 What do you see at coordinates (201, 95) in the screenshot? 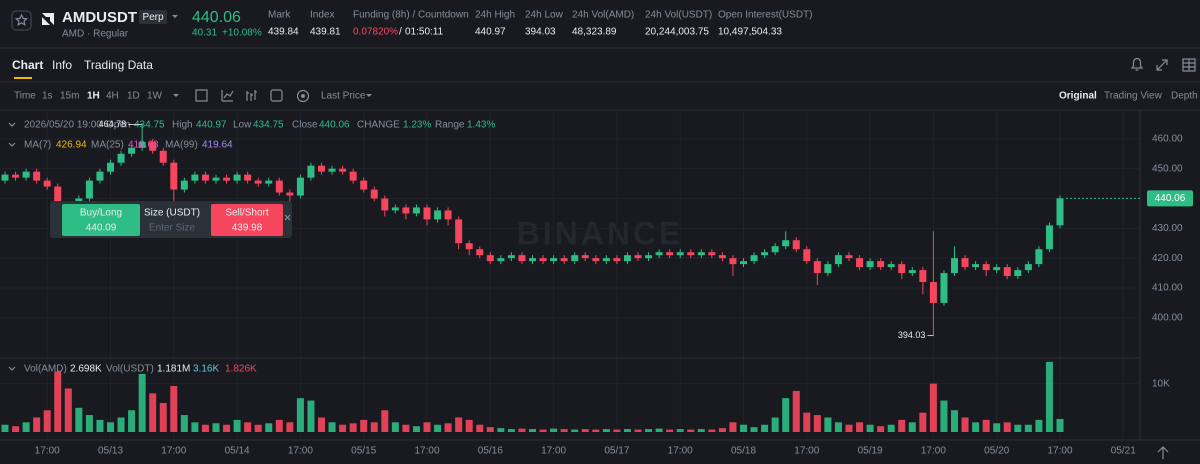
I see `calendar-icon` at bounding box center [201, 95].